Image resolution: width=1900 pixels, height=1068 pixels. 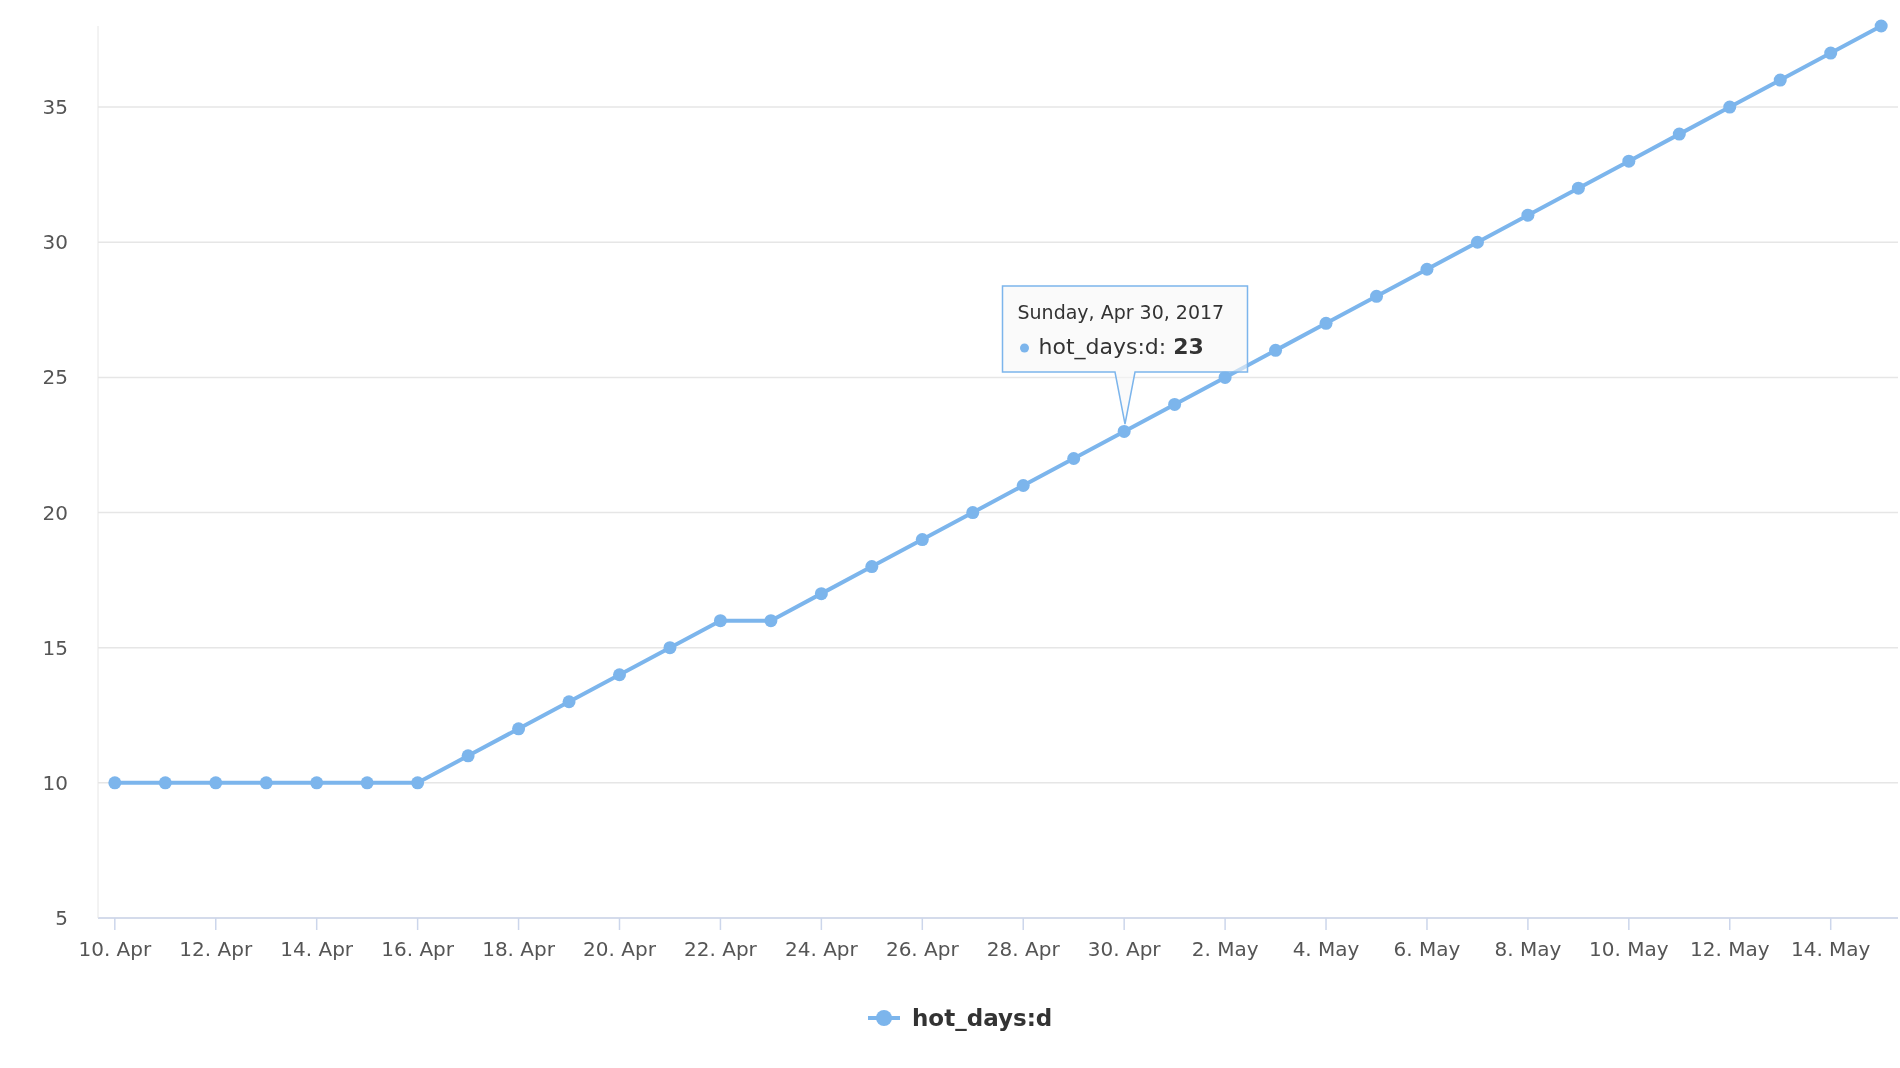 I want to click on x-tick-label: 24. Apr, so click(x=821, y=949).